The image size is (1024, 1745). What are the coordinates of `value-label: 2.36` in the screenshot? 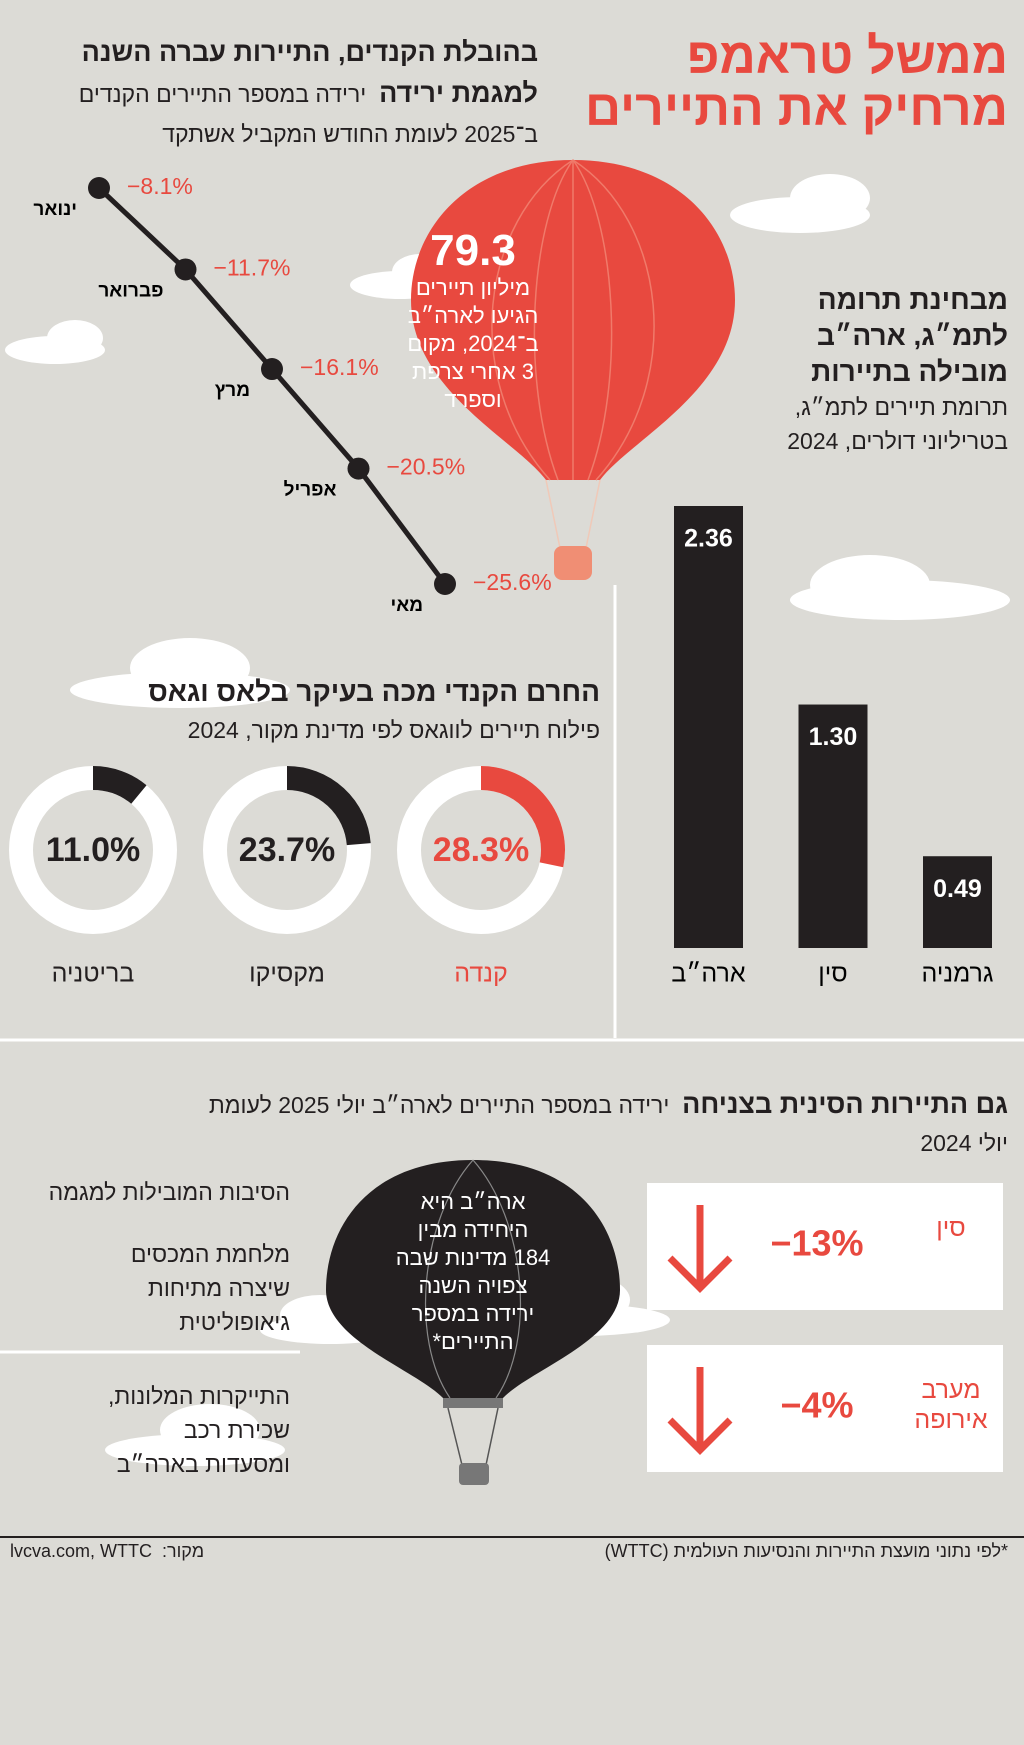 It's located at (708, 539).